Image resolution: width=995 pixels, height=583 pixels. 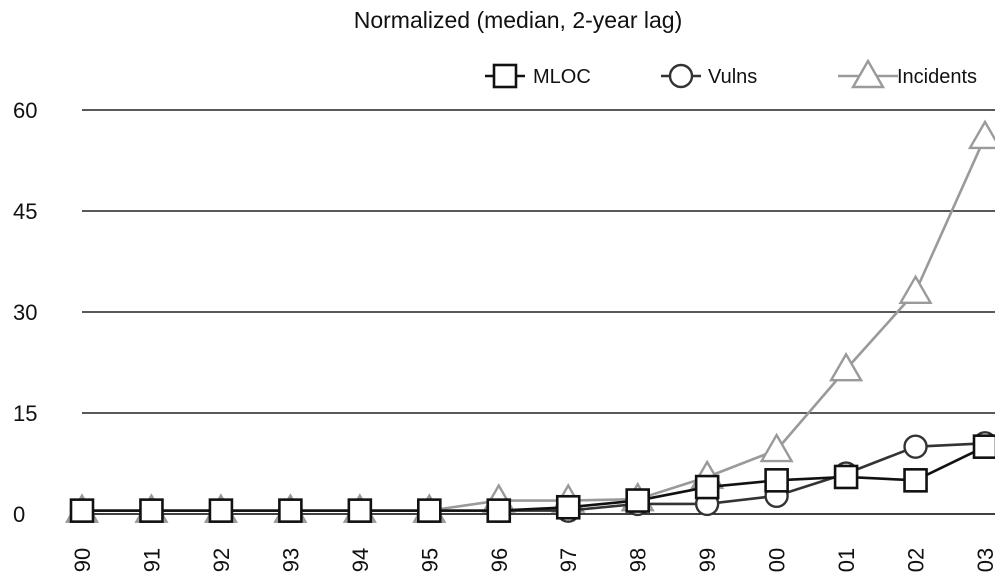 I want to click on x-tick-label: 90, so click(x=82, y=560).